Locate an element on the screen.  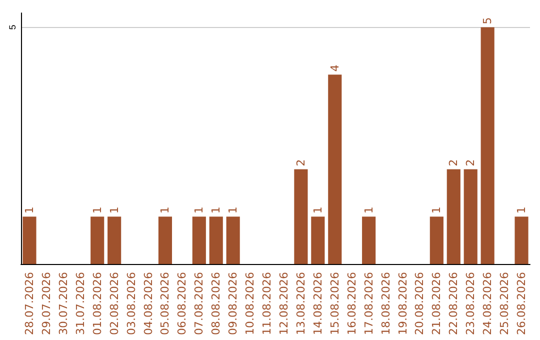
x-tick-label: 25.08.2026 is located at coordinates (505, 304).